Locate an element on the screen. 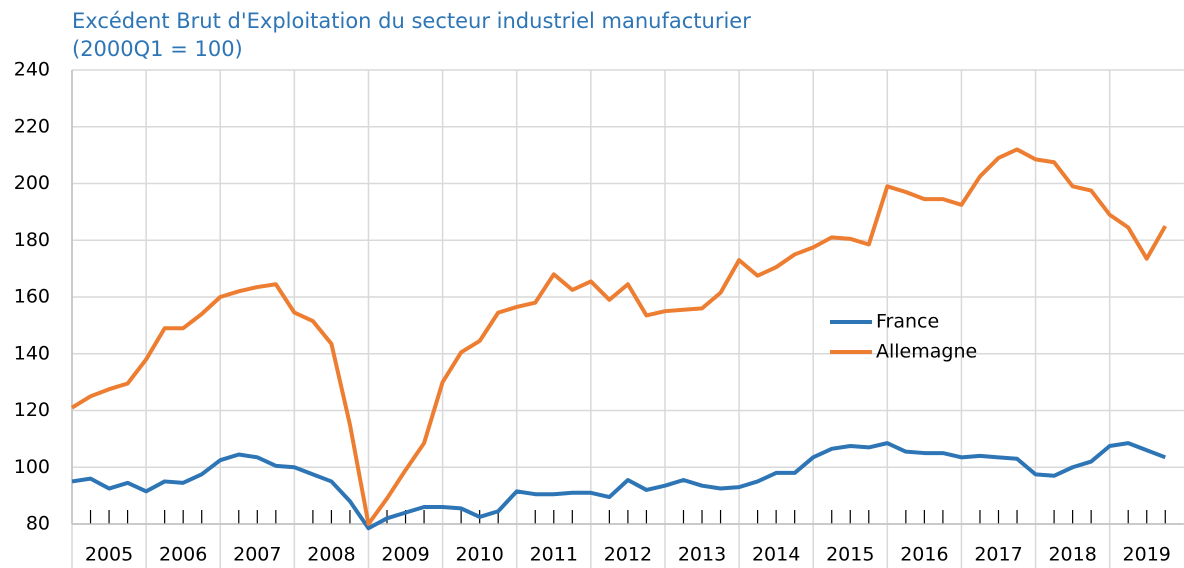 The height and width of the screenshot is (568, 1184). x-tick-label: 2009 is located at coordinates (405, 555).